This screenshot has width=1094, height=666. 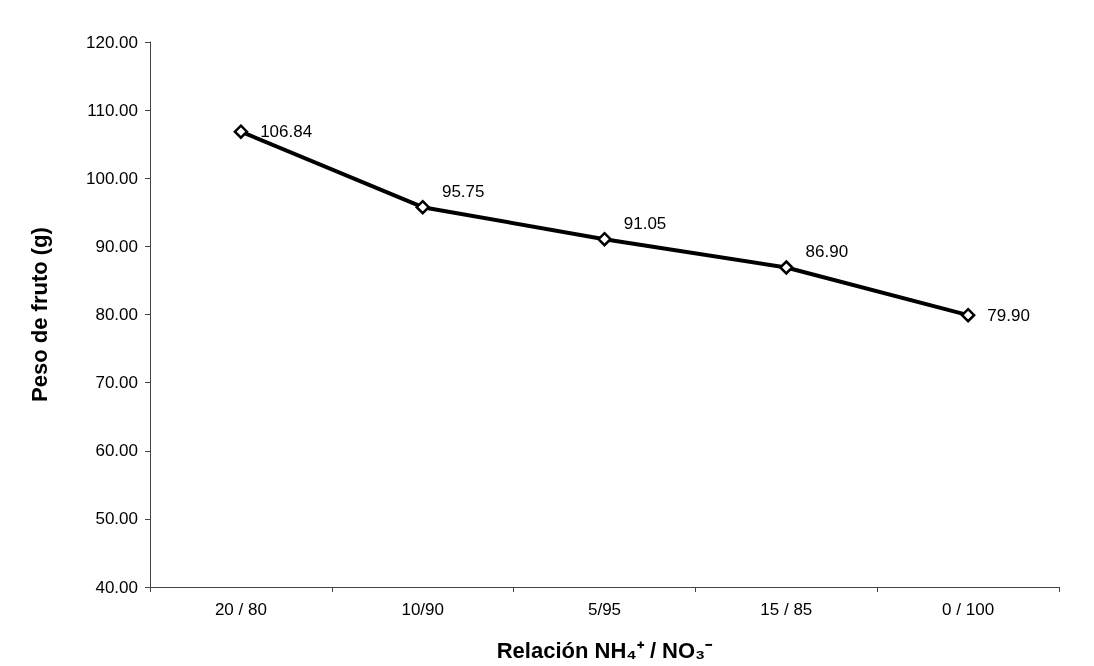 What do you see at coordinates (240, 609) in the screenshot?
I see `x-tick-label: 20 / 80` at bounding box center [240, 609].